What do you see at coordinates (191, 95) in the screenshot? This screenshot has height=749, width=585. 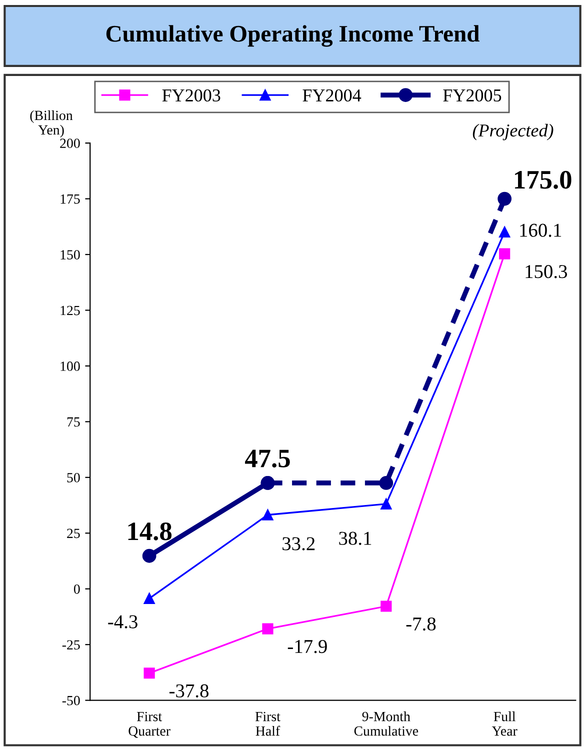 I see `legend-label: FY2003` at bounding box center [191, 95].